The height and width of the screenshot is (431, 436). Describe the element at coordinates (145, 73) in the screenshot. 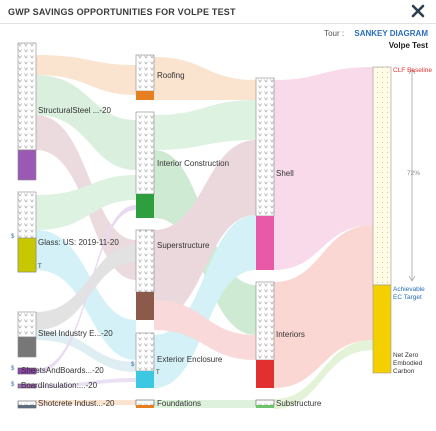

I see `node-roofing` at that location.